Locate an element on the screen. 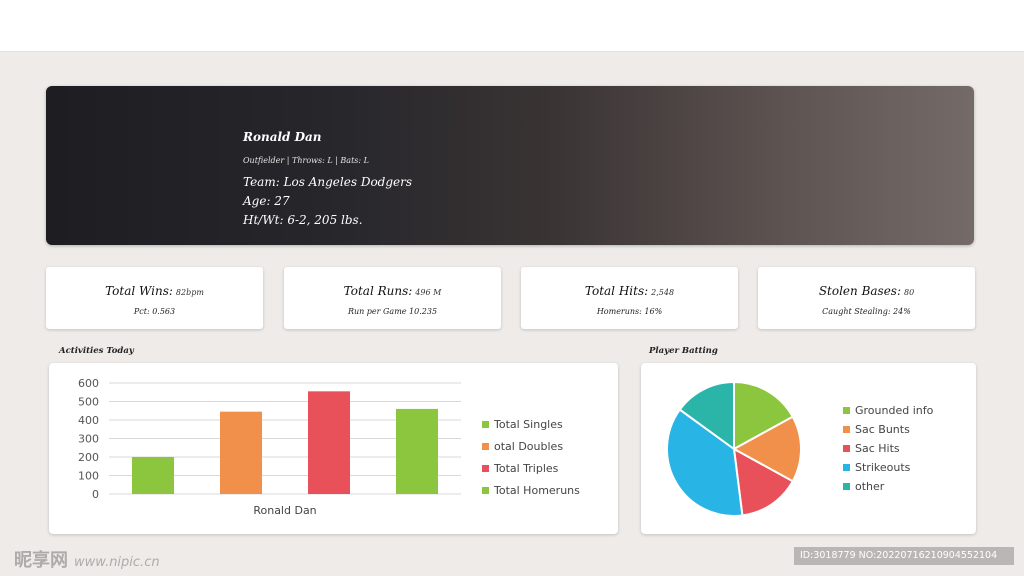  y-tick-label: 200 is located at coordinates (88, 457).